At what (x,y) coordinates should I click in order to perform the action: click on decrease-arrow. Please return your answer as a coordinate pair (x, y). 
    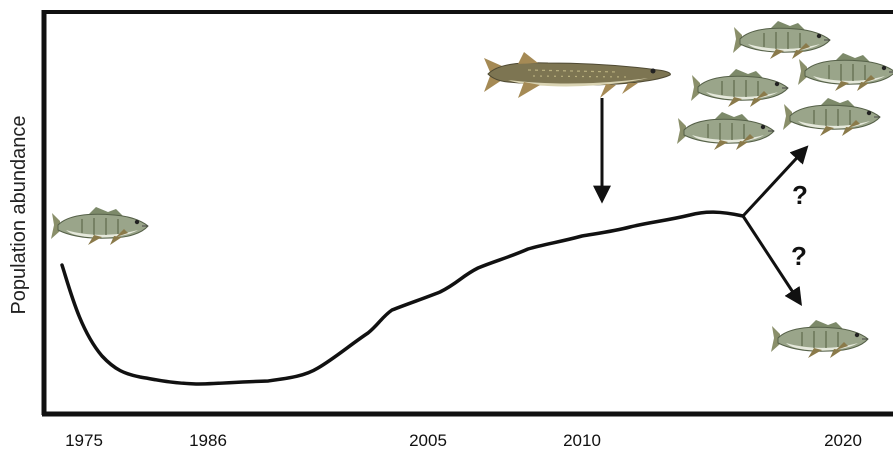
    Looking at the image, I should click on (771, 261).